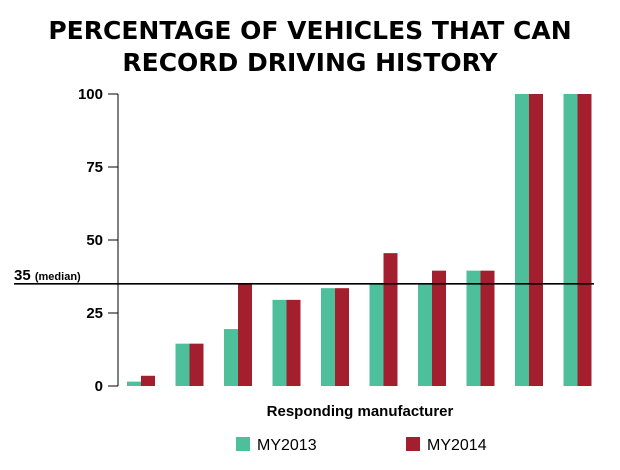  What do you see at coordinates (413, 444) in the screenshot?
I see `legend-swatch-my2014` at bounding box center [413, 444].